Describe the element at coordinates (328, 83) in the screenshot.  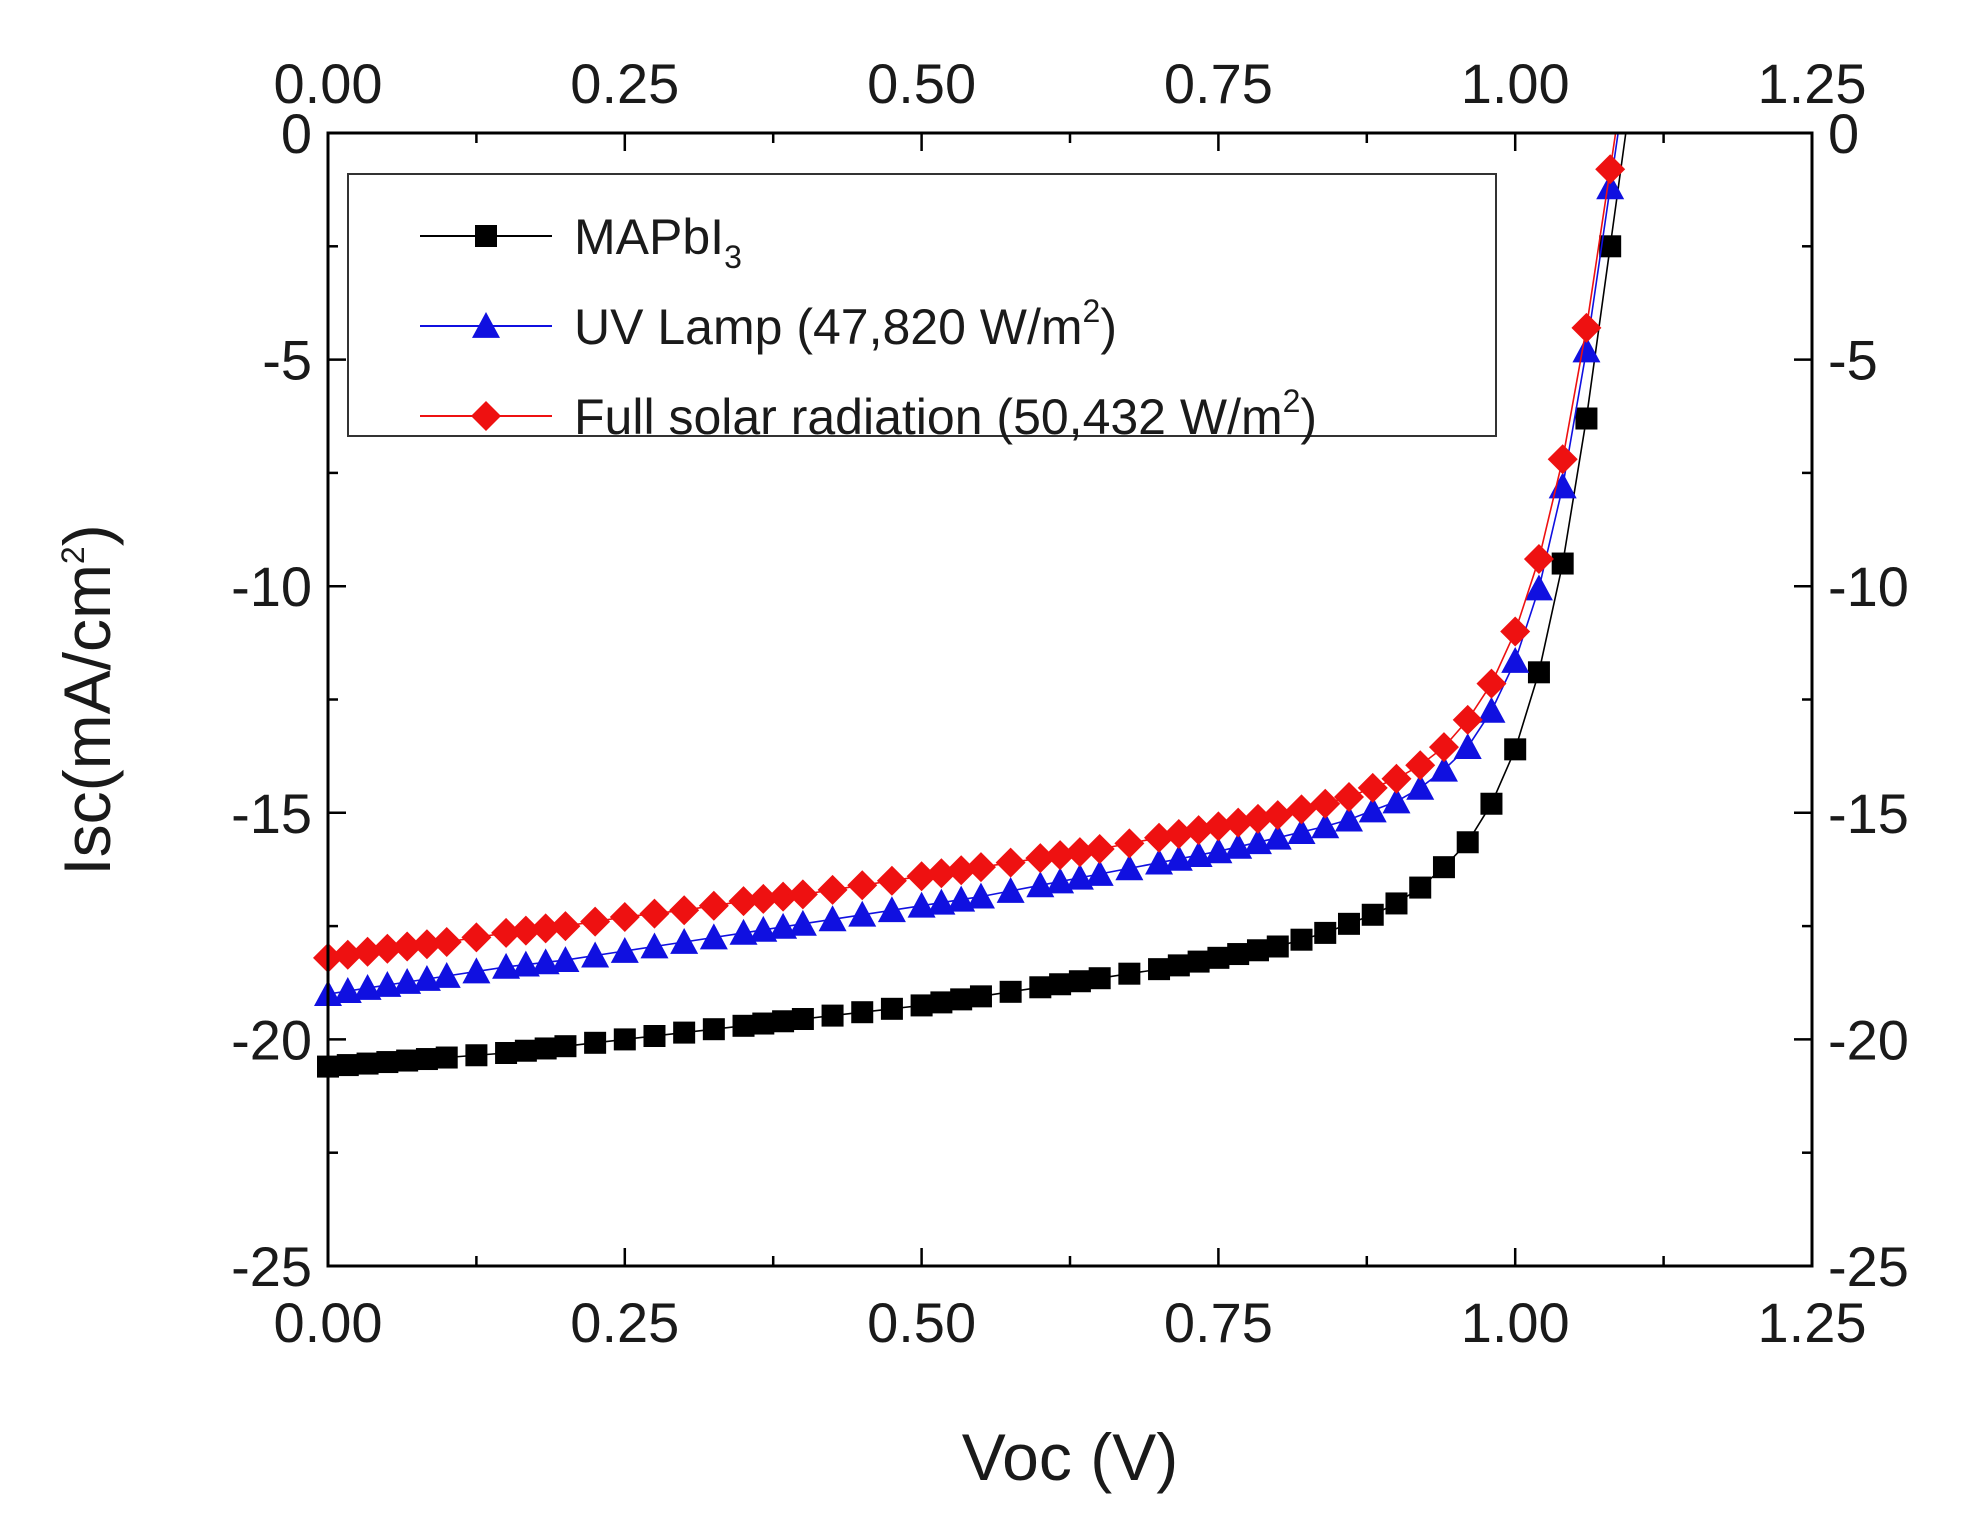
I see `x-tick-label-top: 0.00` at that location.